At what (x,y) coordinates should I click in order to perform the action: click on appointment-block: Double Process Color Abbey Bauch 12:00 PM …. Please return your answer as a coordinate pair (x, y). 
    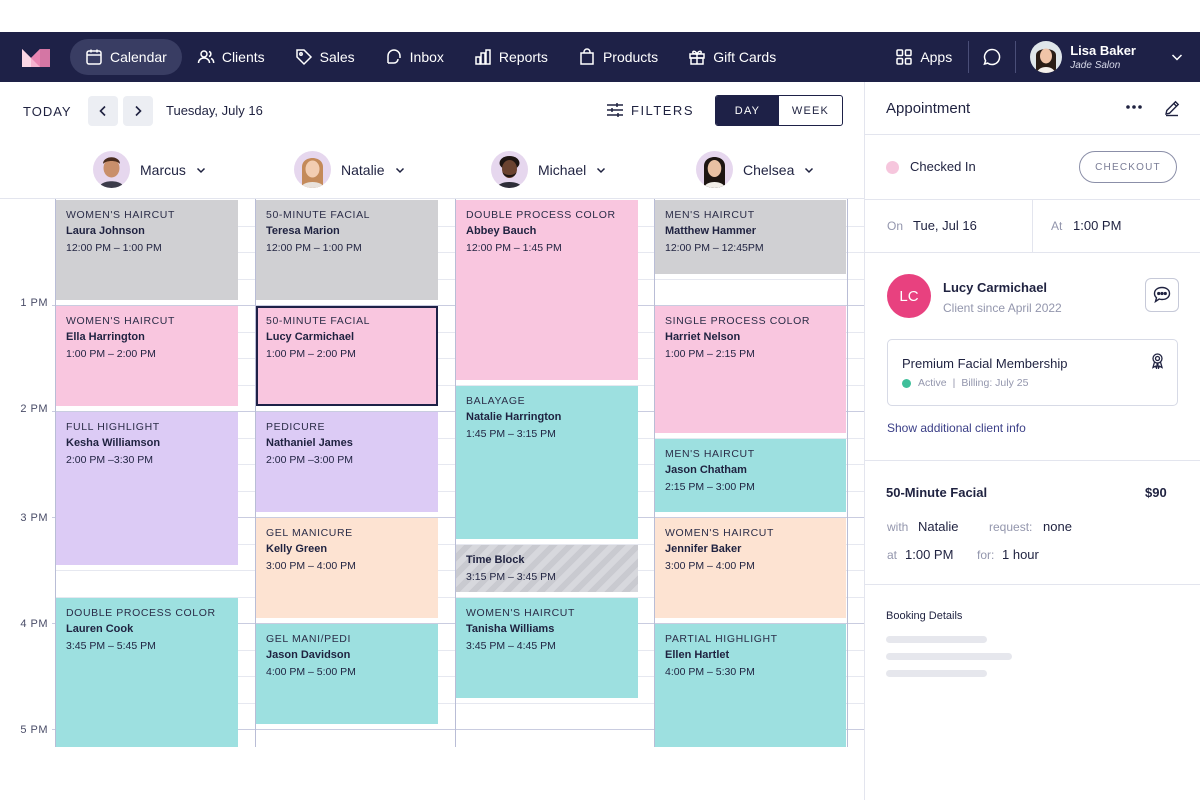
    Looking at the image, I should click on (547, 290).